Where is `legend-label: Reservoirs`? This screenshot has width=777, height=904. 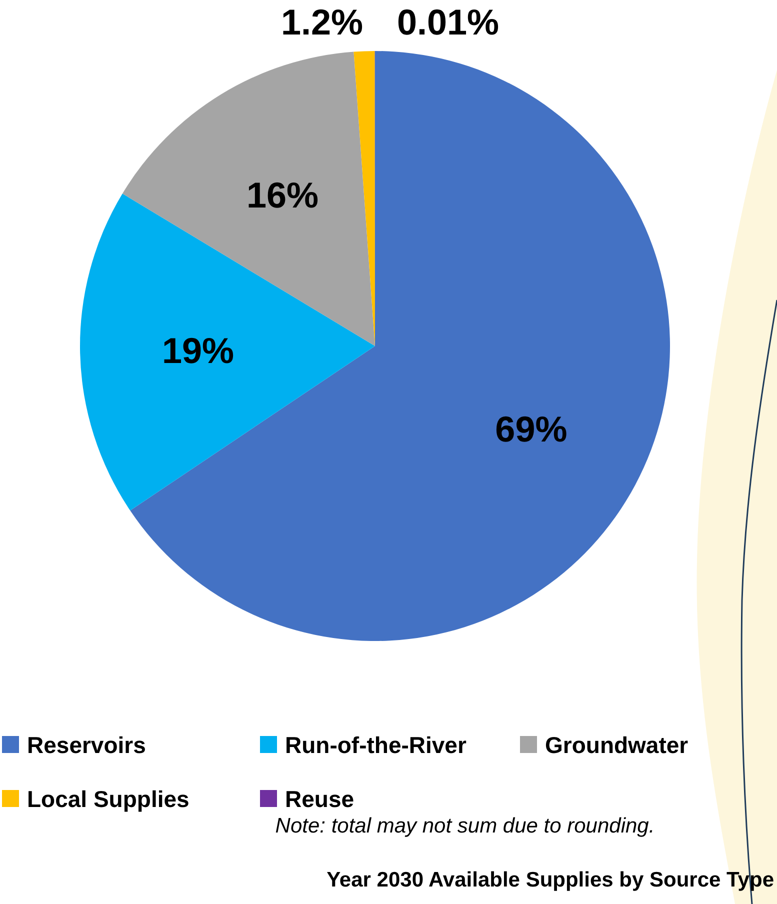 legend-label: Reservoirs is located at coordinates (86, 745).